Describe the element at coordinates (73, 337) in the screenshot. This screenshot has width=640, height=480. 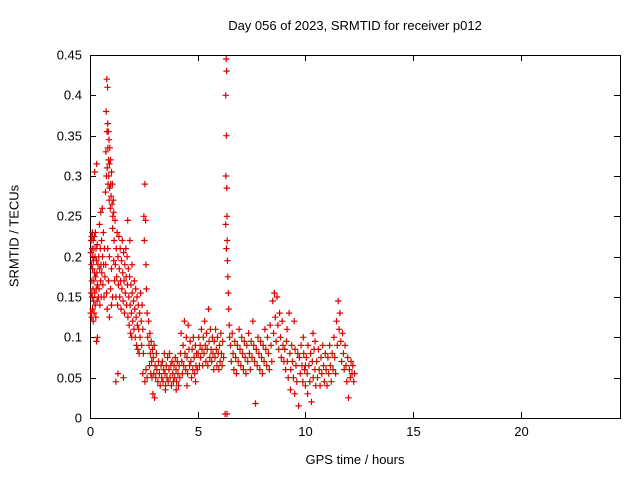
I see `svg-text: 0.1` at that location.